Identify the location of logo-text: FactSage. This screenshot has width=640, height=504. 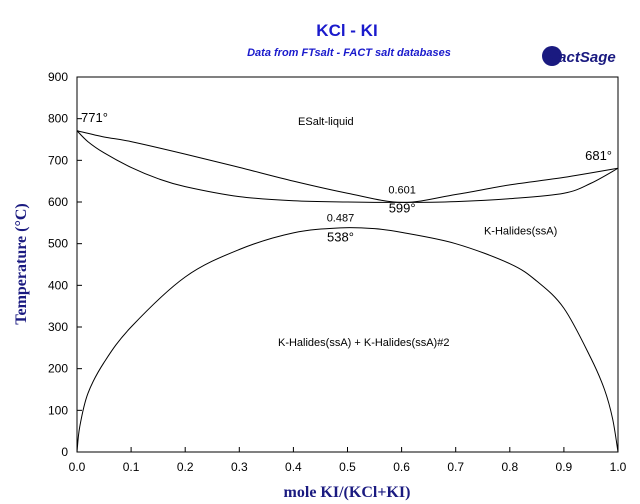
(582, 57).